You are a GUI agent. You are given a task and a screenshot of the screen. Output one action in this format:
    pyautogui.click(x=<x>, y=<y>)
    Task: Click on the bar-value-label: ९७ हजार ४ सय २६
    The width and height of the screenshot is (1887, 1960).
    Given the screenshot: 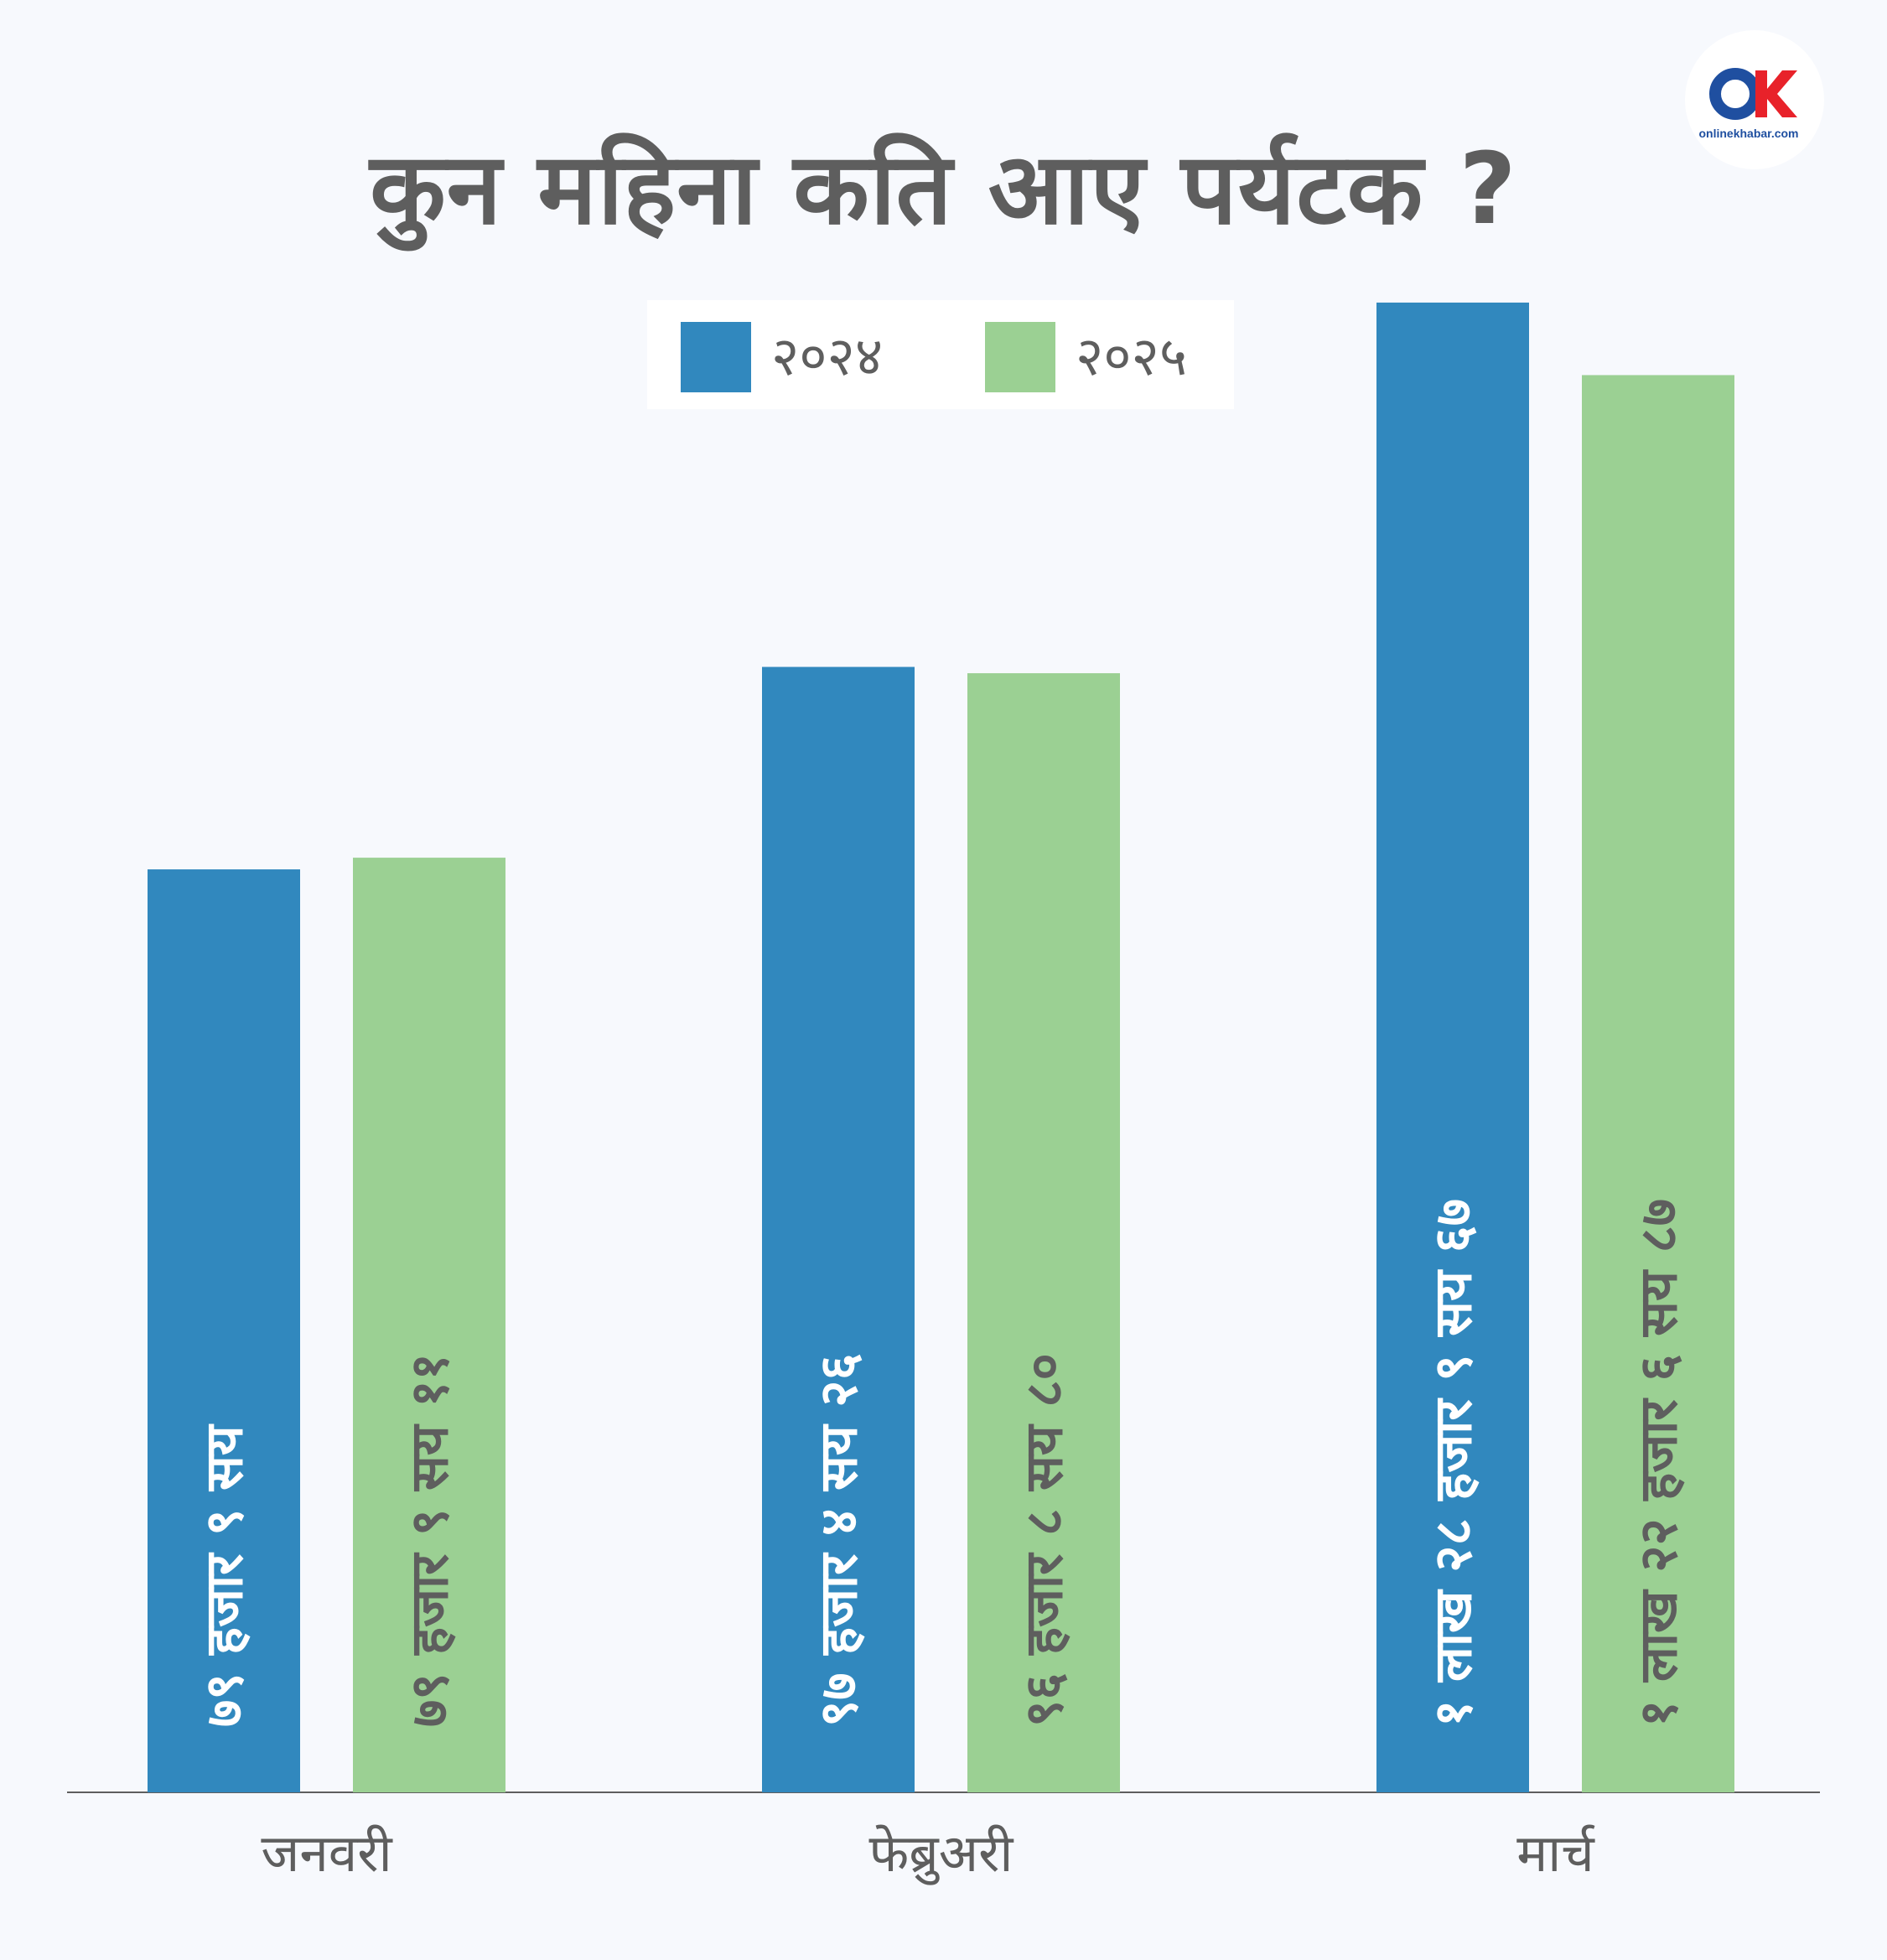 What is the action you would take?
    pyautogui.click(x=838, y=1540)
    